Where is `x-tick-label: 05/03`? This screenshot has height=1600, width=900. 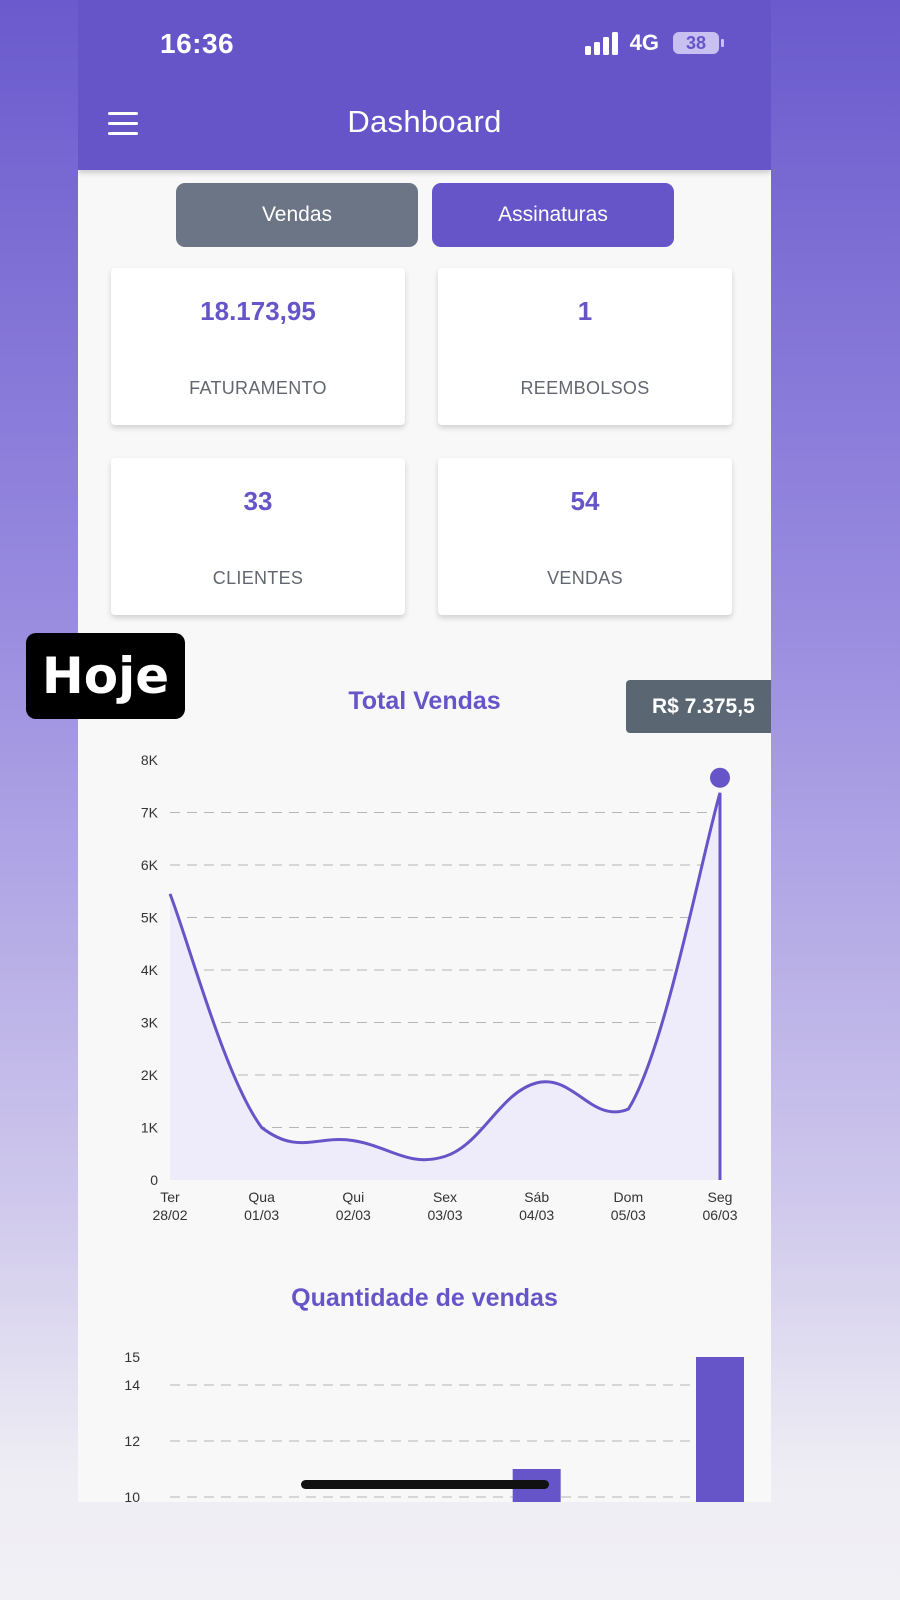 x-tick-label: 05/03 is located at coordinates (628, 1215).